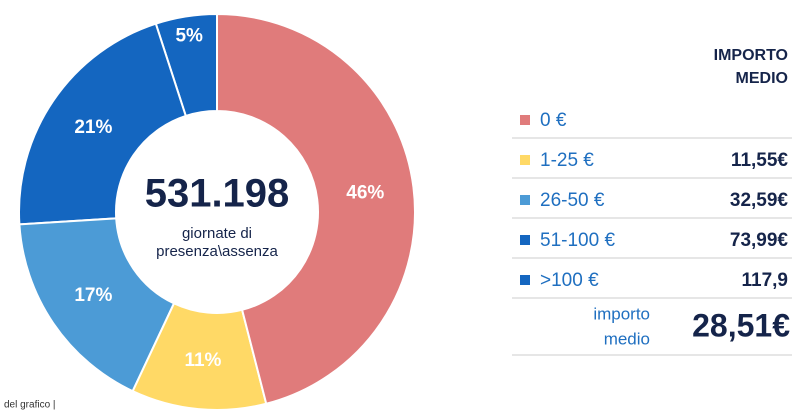 The image size is (792, 412). Describe the element at coordinates (572, 200) in the screenshot. I see `legend-label: 26-50 €` at that location.